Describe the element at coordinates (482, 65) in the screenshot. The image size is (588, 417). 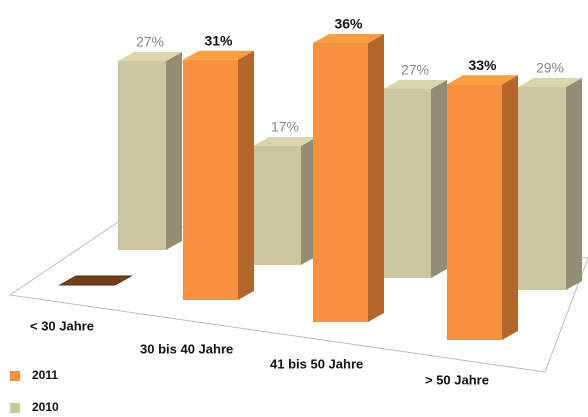
I see `value-label: 33%` at that location.